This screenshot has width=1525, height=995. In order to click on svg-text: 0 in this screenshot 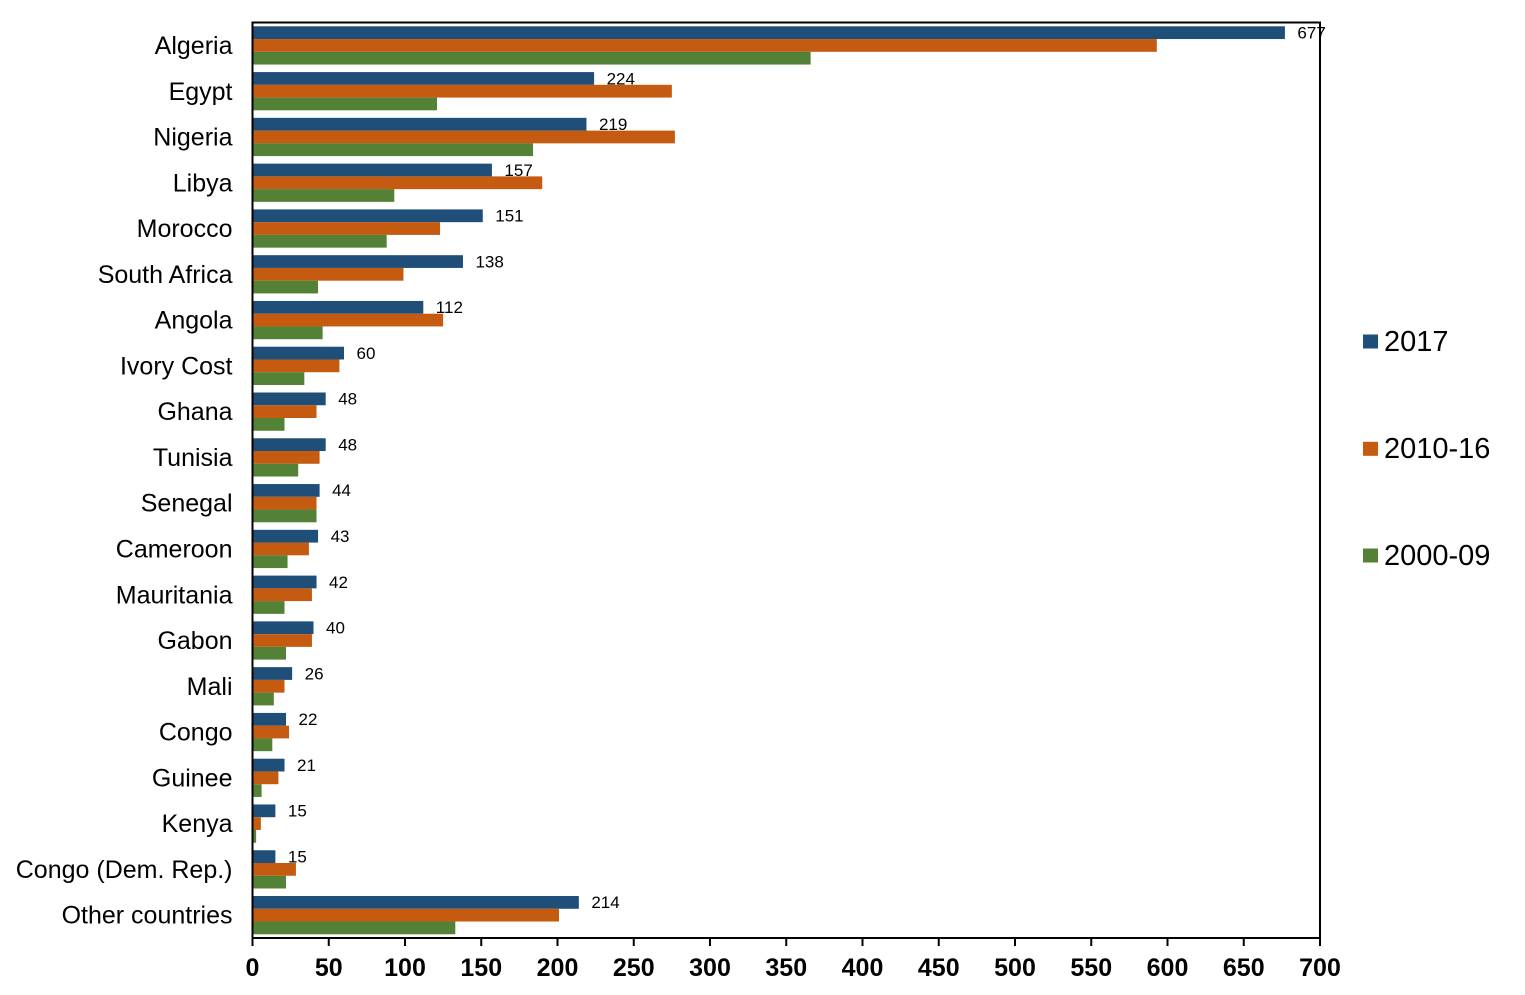, I will do `click(253, 968)`.